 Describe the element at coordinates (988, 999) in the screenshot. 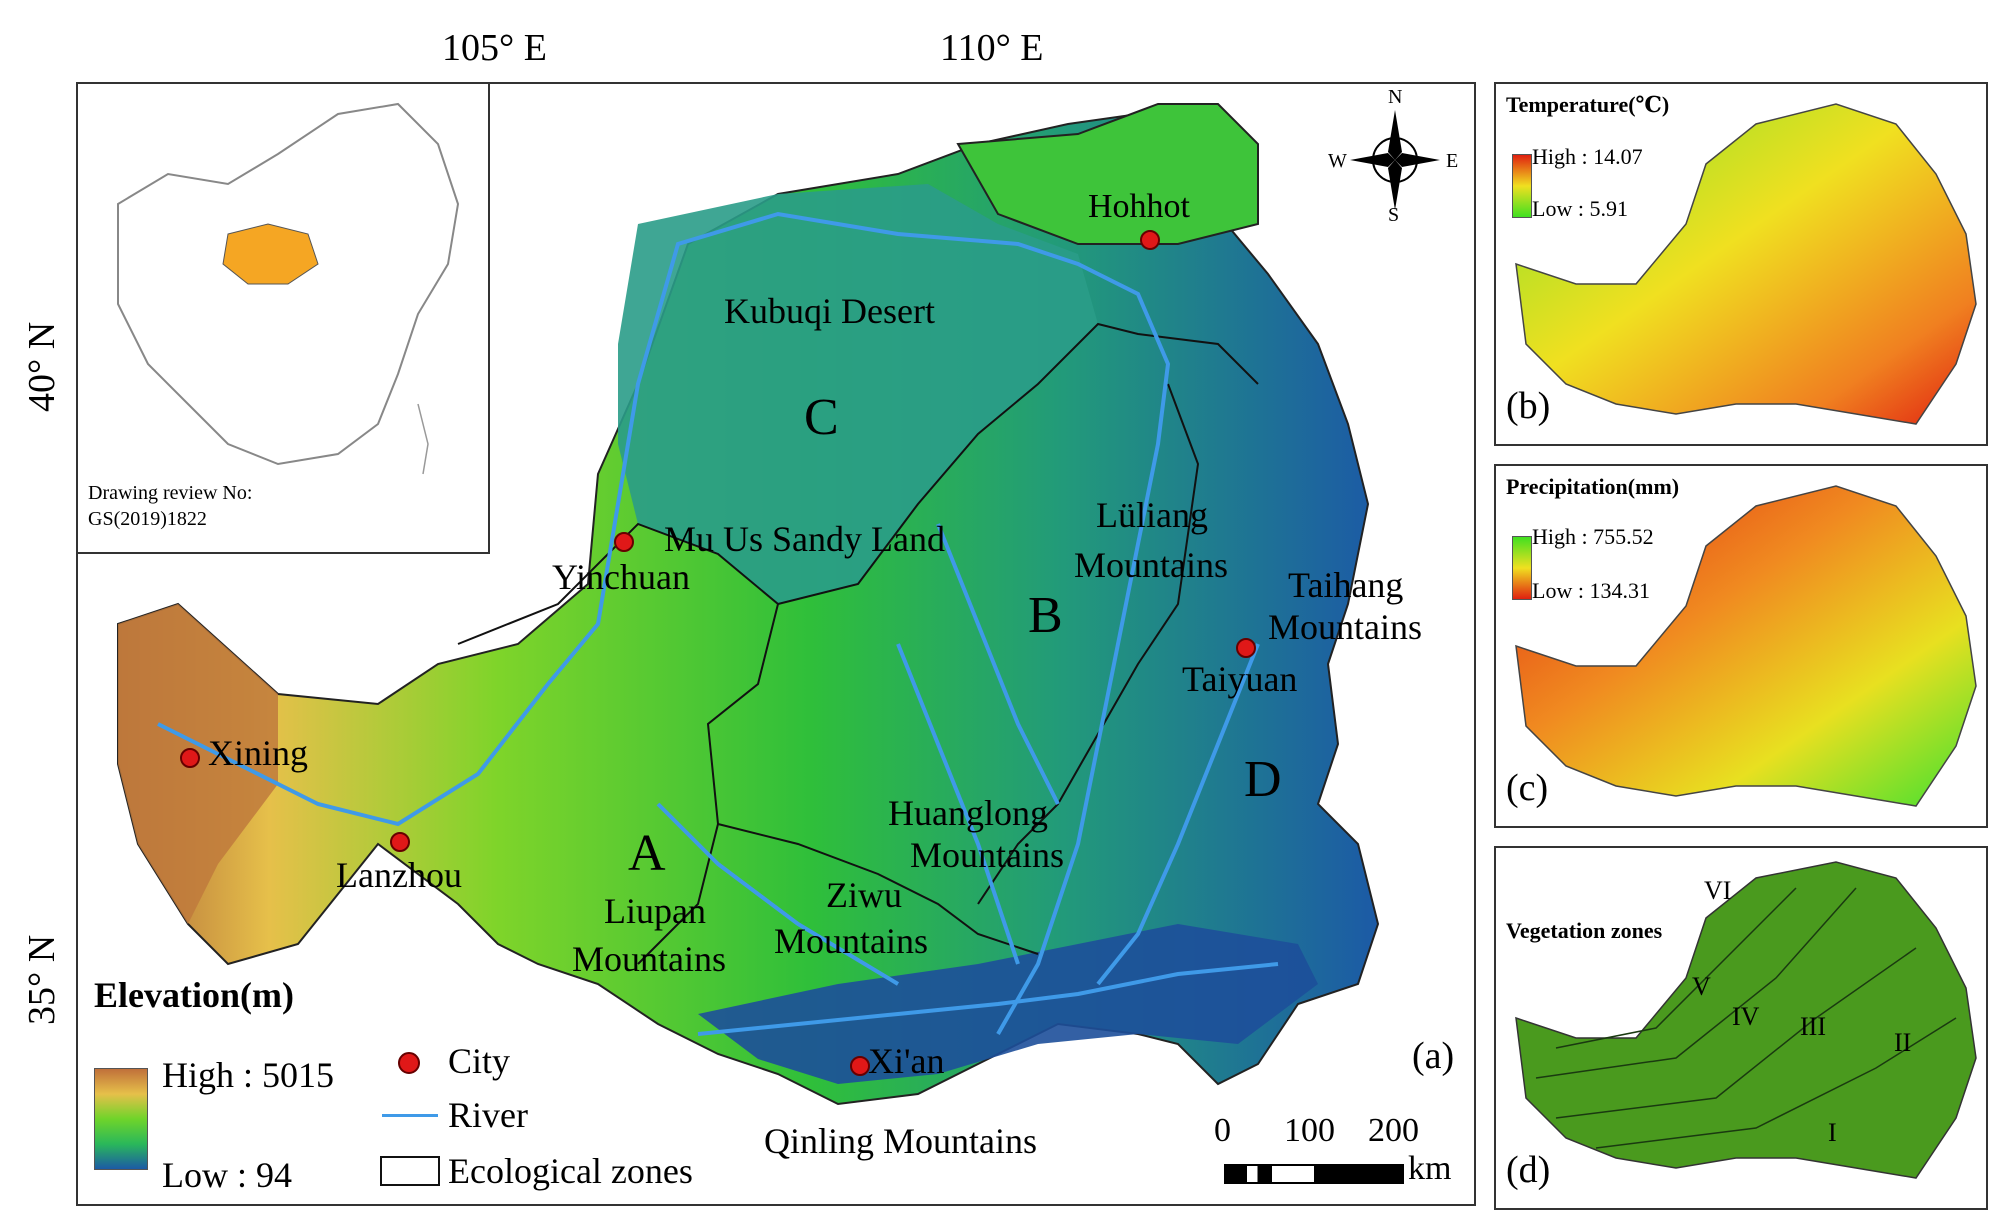

I see `wei-river` at that location.